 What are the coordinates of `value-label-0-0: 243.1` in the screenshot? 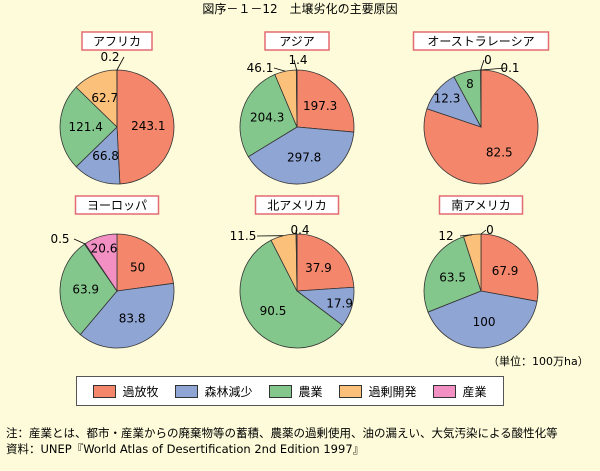 It's located at (148, 126).